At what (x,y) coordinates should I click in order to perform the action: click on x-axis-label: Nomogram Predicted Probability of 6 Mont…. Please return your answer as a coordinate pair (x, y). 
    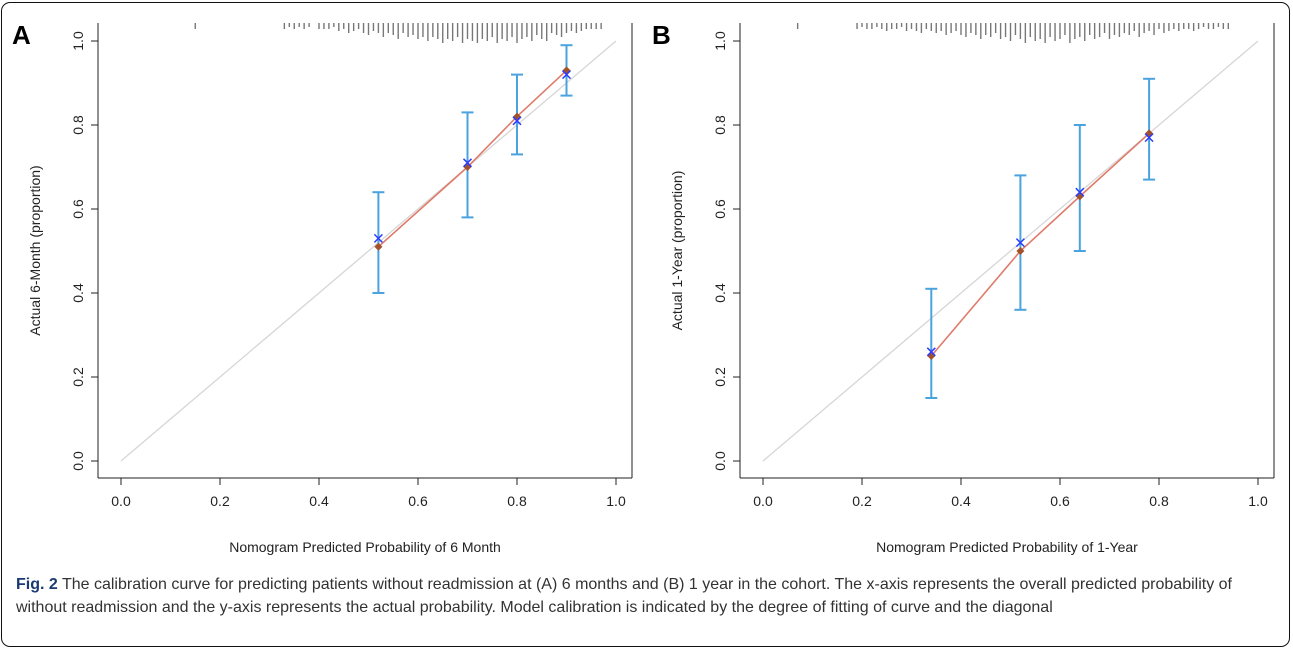
    Looking at the image, I should click on (365, 547).